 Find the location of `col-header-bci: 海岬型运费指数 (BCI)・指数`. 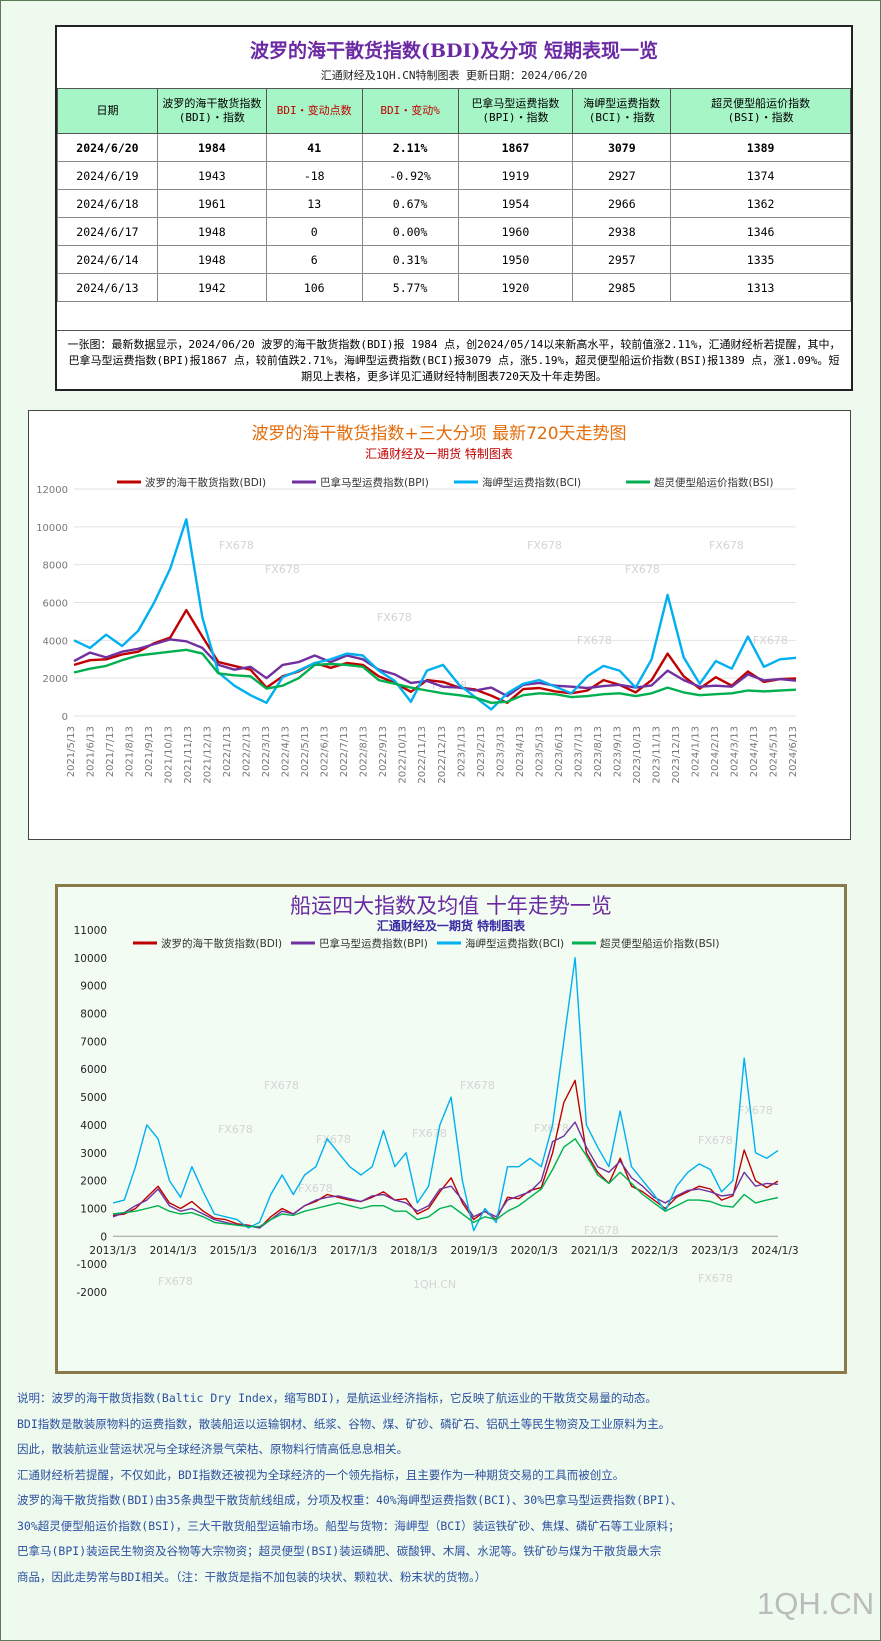

col-header-bci: 海岬型运费指数 (BCI)・指数 is located at coordinates (622, 111).